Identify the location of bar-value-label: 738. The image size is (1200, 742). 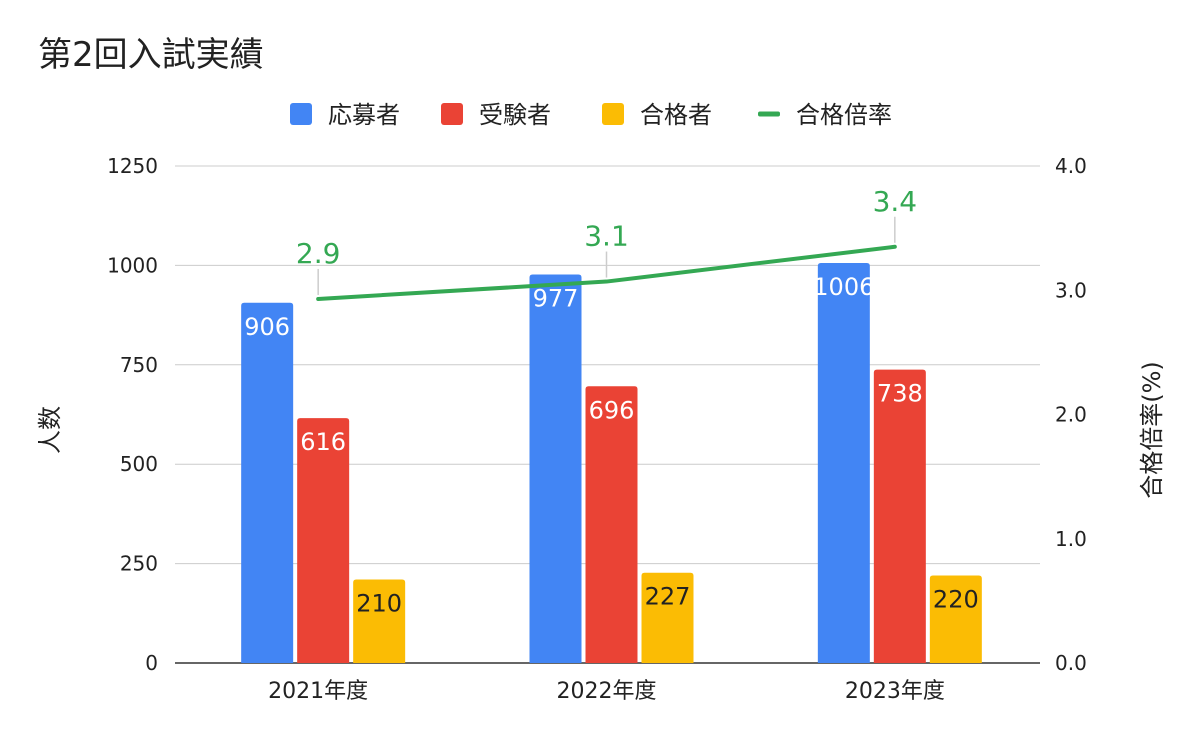
(900, 394).